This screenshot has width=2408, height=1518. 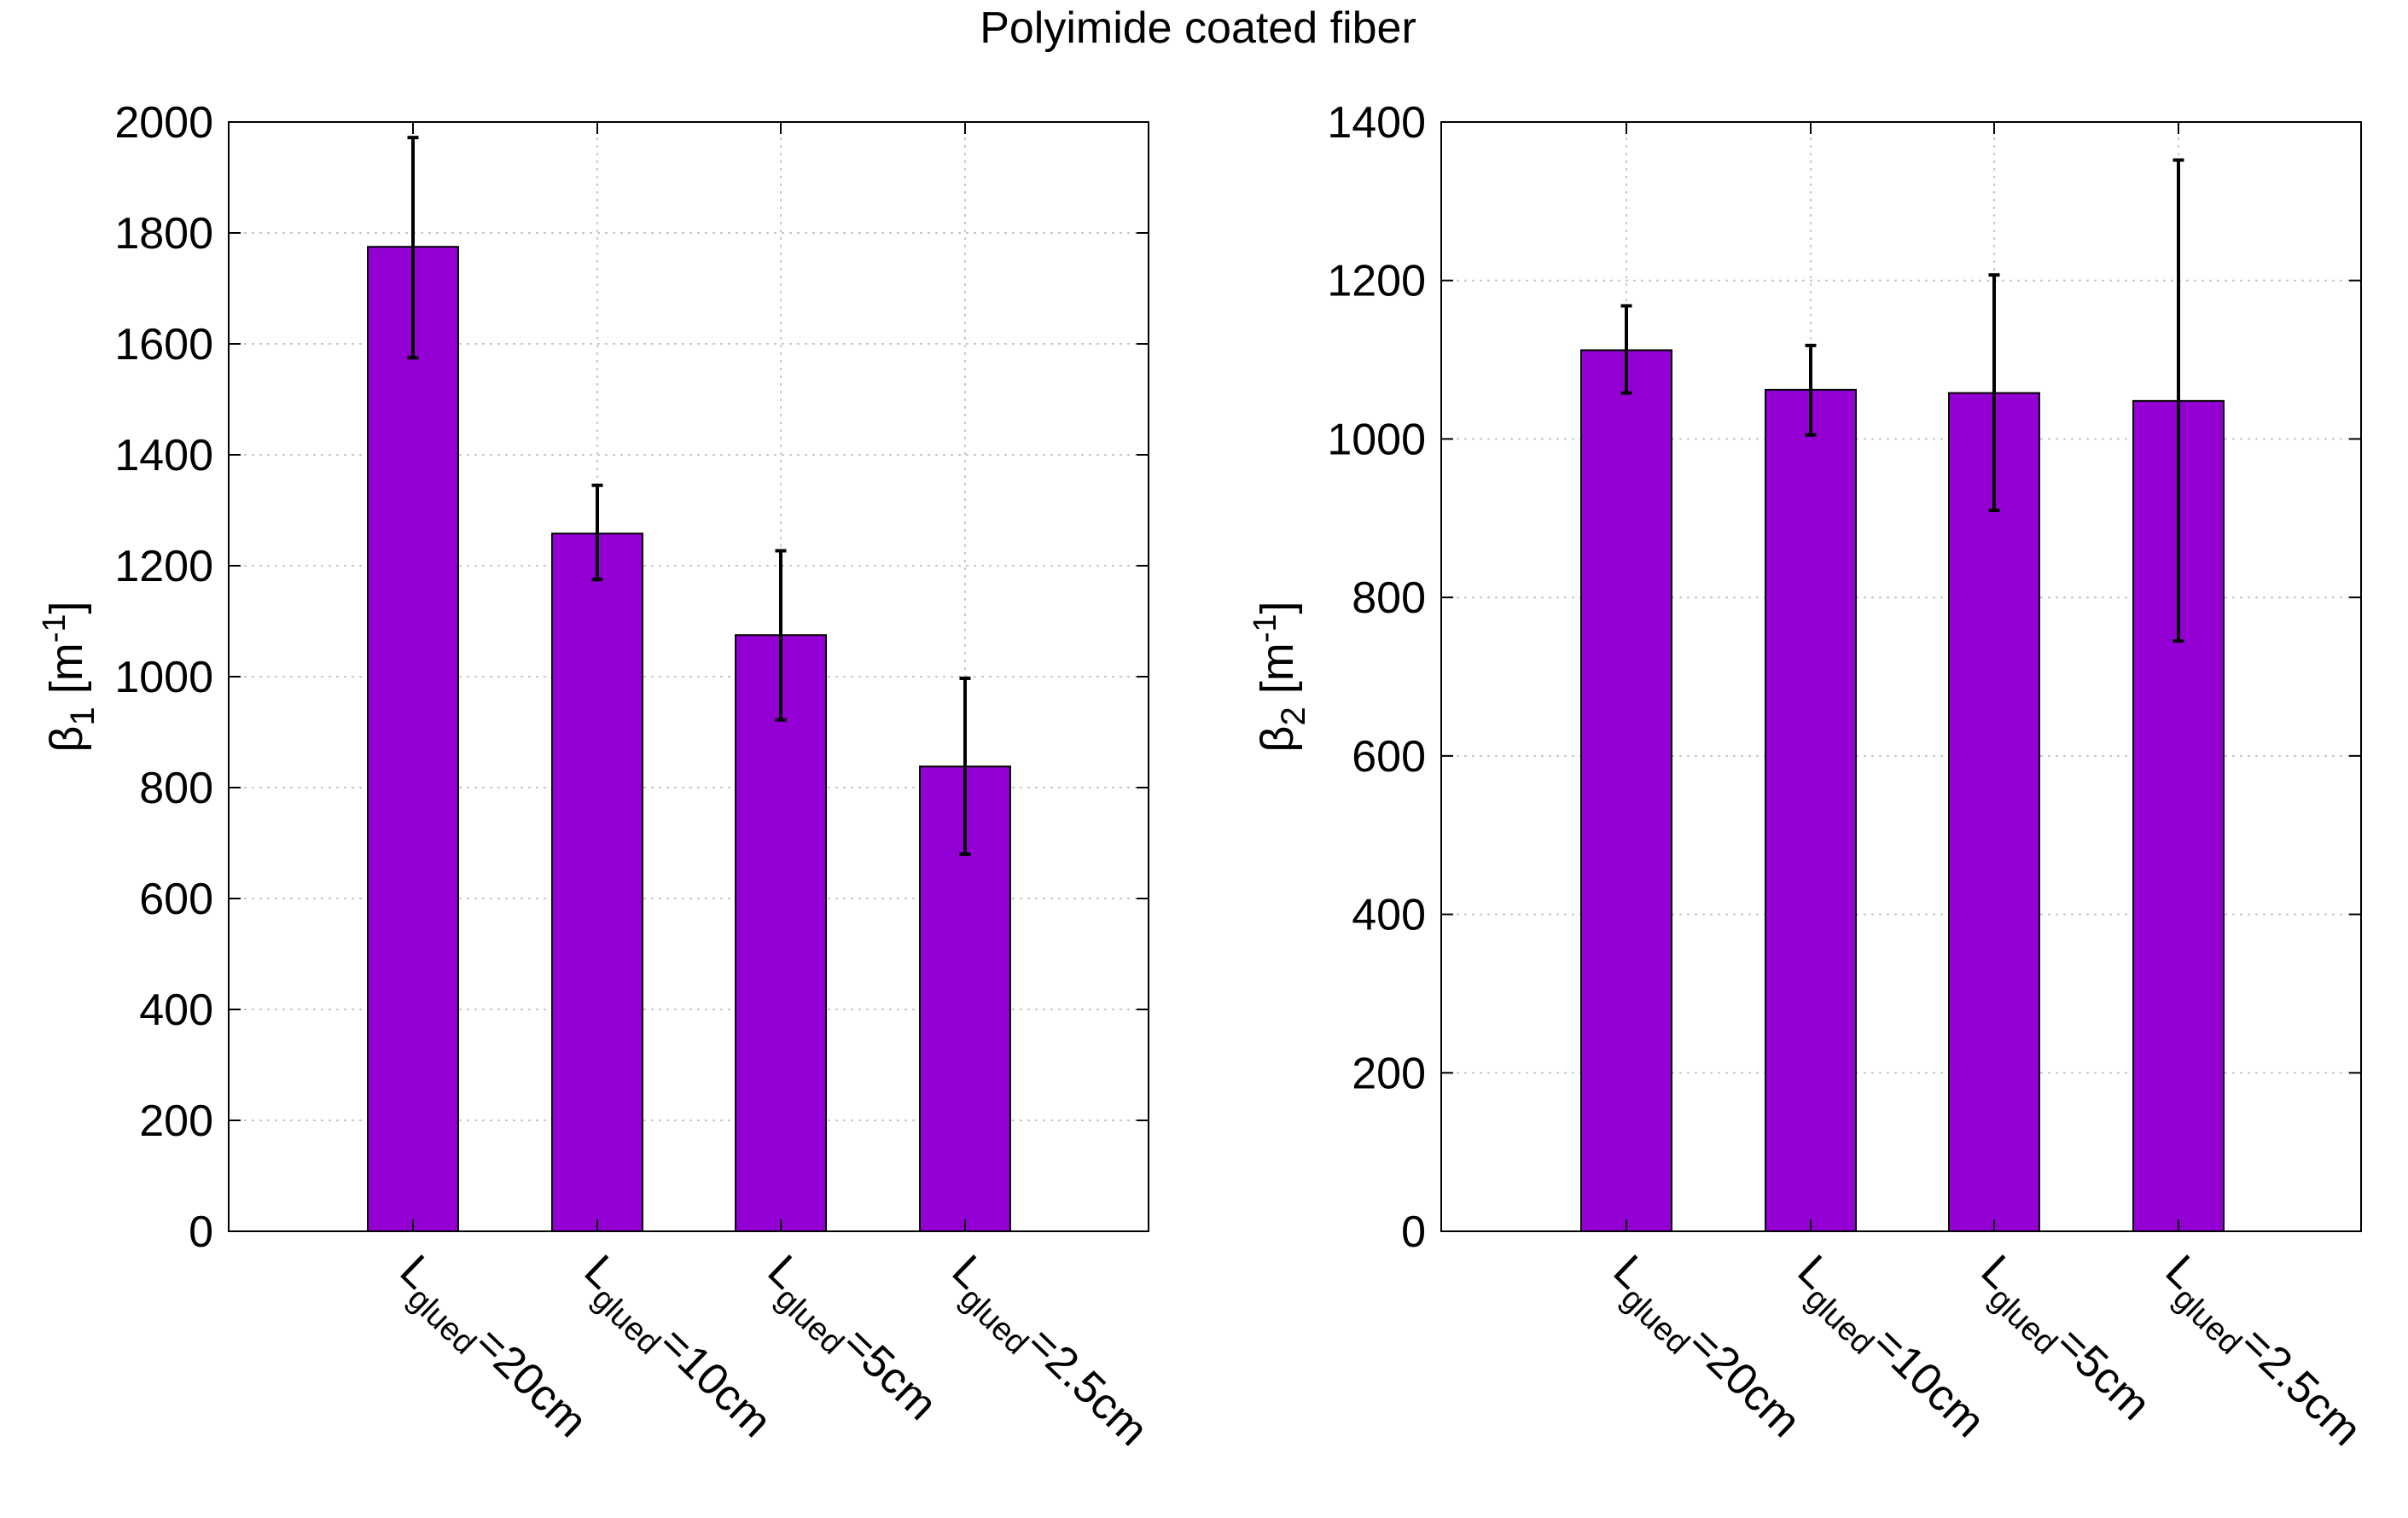 What do you see at coordinates (1280, 676) in the screenshot?
I see `y-axis-label: β2 [m-1]` at bounding box center [1280, 676].